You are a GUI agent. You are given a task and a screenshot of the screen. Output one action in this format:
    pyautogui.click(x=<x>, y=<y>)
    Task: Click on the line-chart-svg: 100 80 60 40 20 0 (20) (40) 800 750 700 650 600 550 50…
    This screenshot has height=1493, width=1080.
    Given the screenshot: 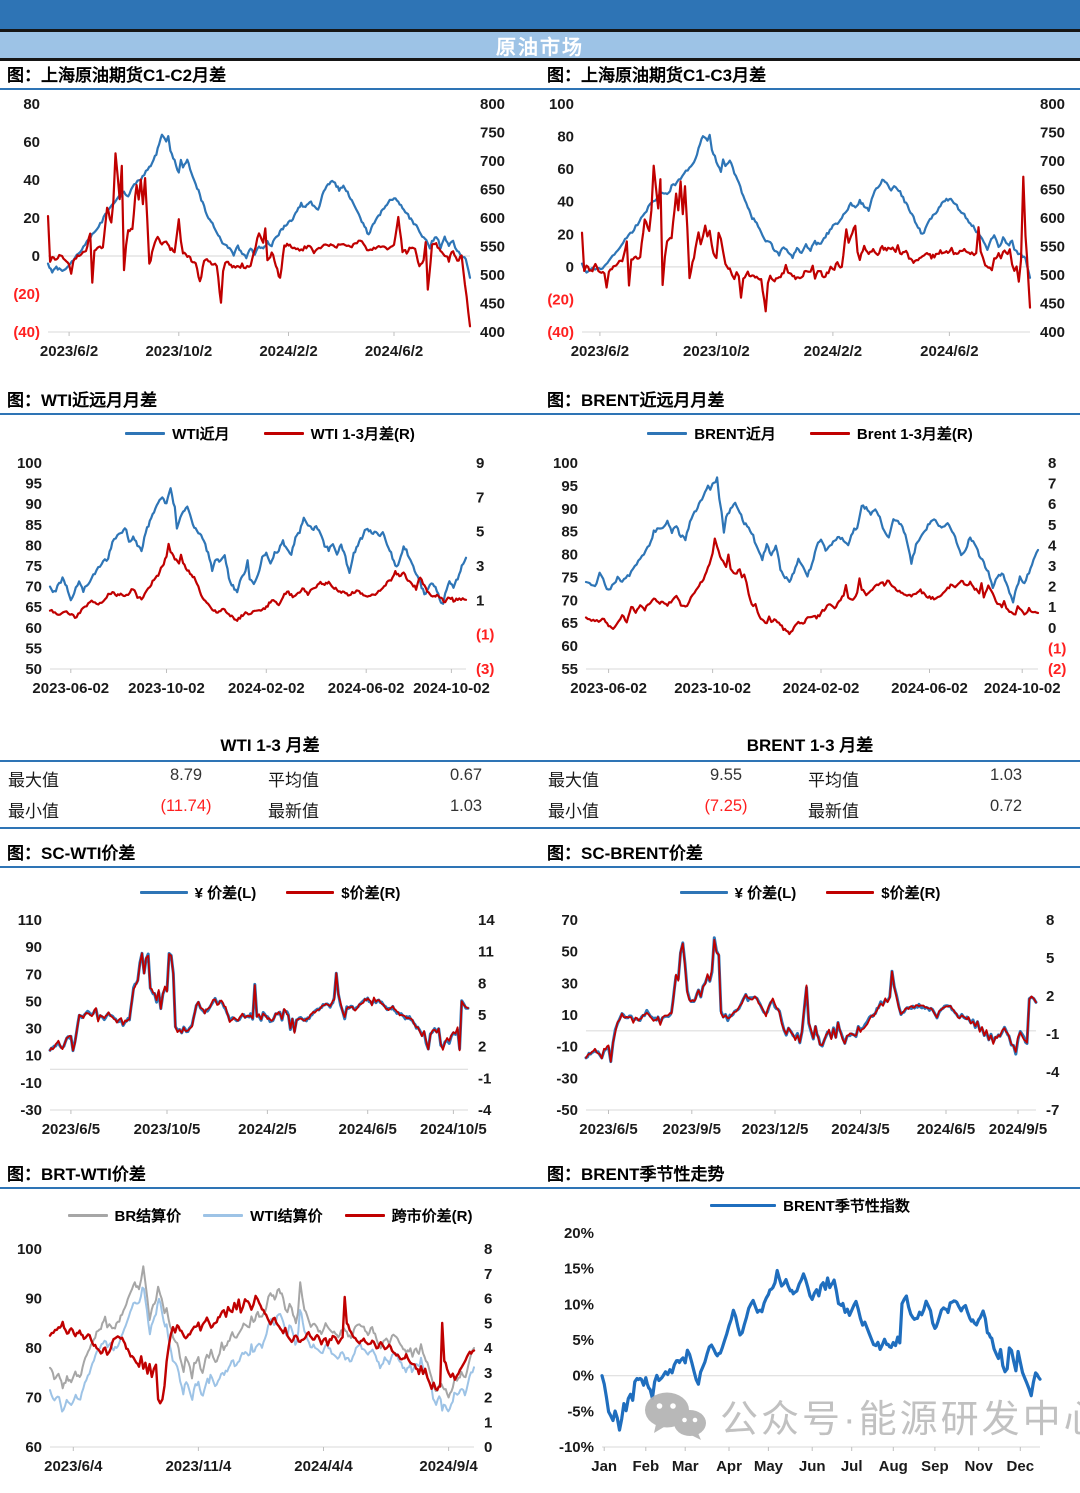 What is the action you would take?
    pyautogui.click(x=806, y=228)
    